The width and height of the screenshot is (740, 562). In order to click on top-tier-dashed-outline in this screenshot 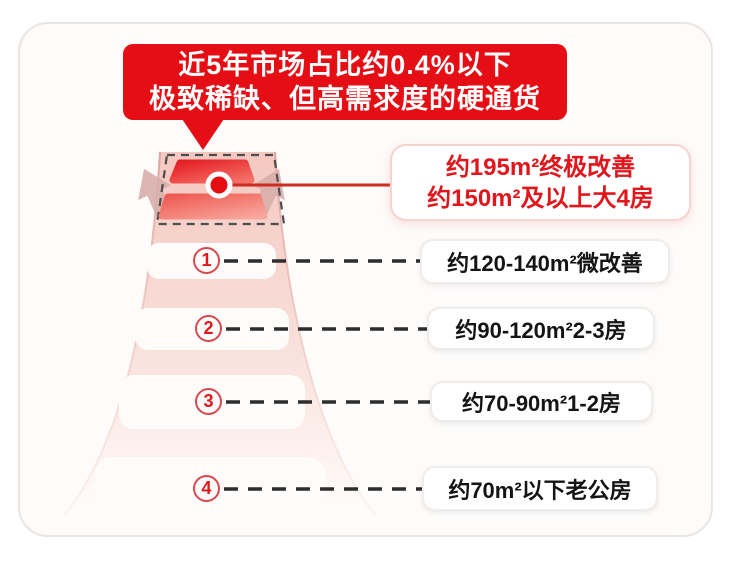, I will do `click(220, 189)`.